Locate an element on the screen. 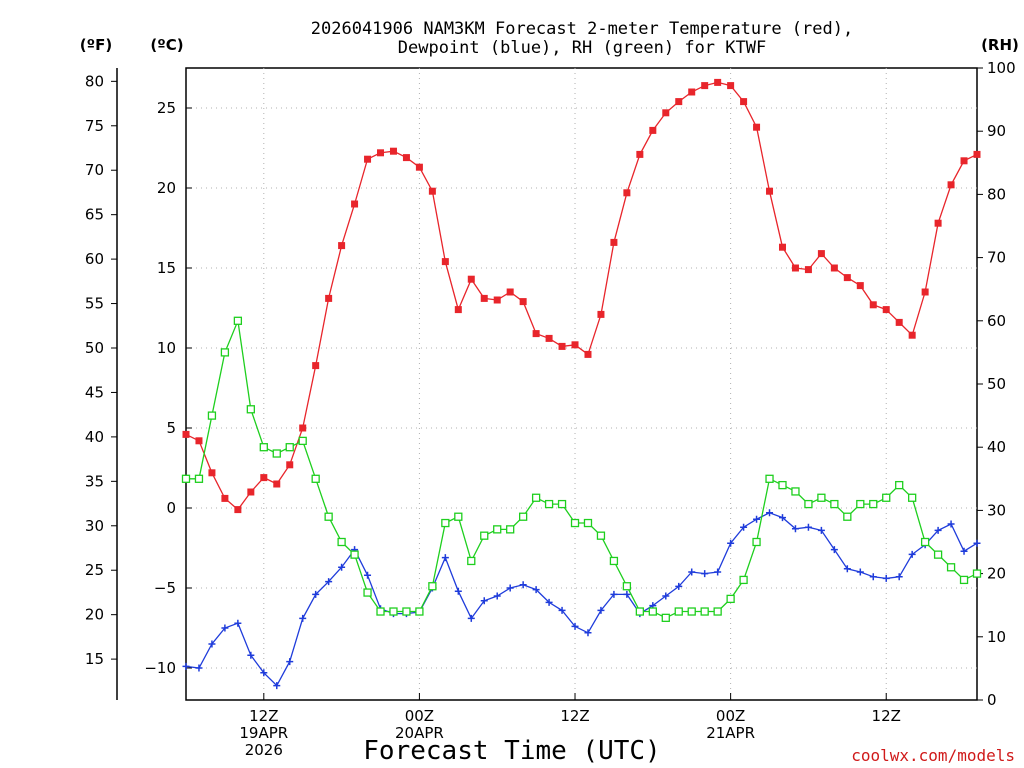 The width and height of the screenshot is (1024, 768). rh-unit-label: (RH) is located at coordinates (1000, 45).